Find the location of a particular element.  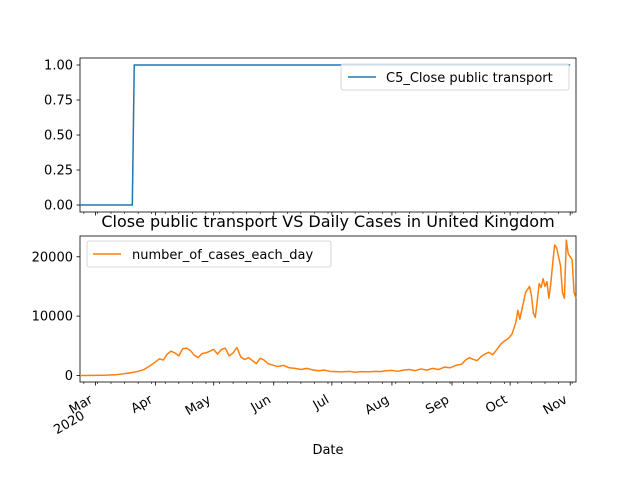

y-tick-label: 0.25 is located at coordinates (58, 171).